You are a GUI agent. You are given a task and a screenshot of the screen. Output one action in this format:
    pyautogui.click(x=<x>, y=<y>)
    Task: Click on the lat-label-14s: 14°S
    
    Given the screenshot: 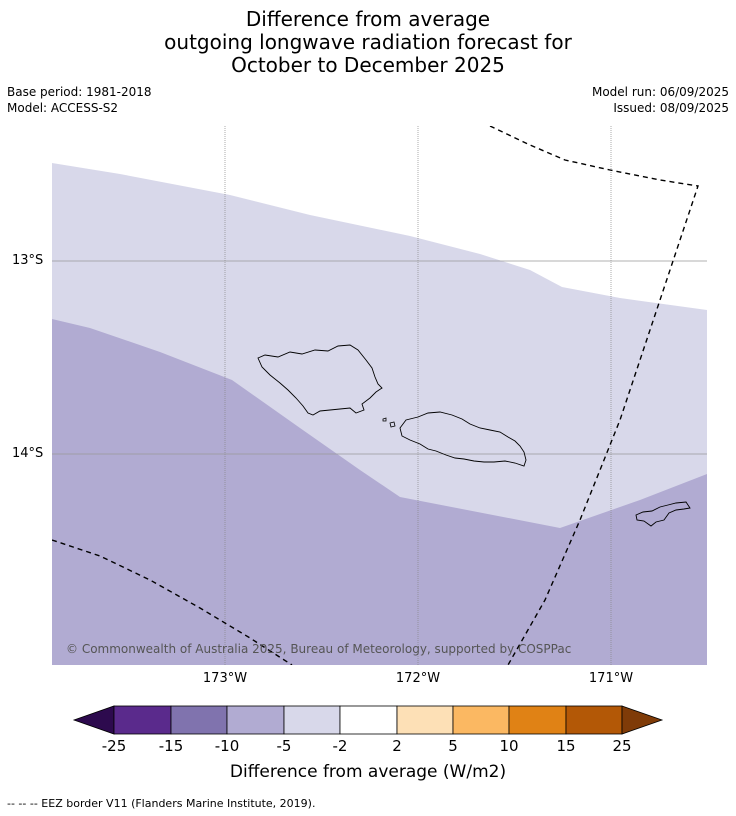 What is the action you would take?
    pyautogui.click(x=28, y=453)
    